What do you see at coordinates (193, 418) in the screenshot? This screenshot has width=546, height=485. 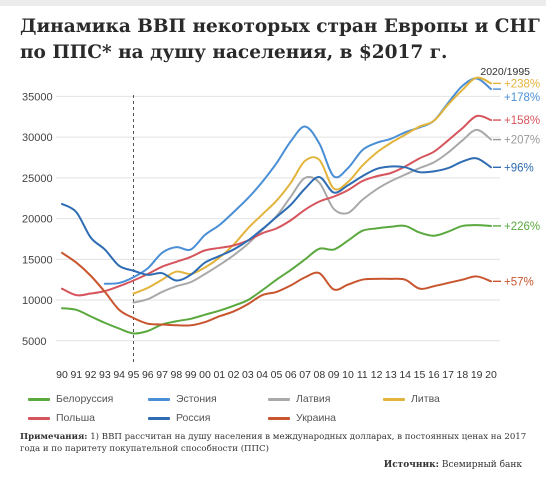 I see `legend-label: Россия` at bounding box center [193, 418].